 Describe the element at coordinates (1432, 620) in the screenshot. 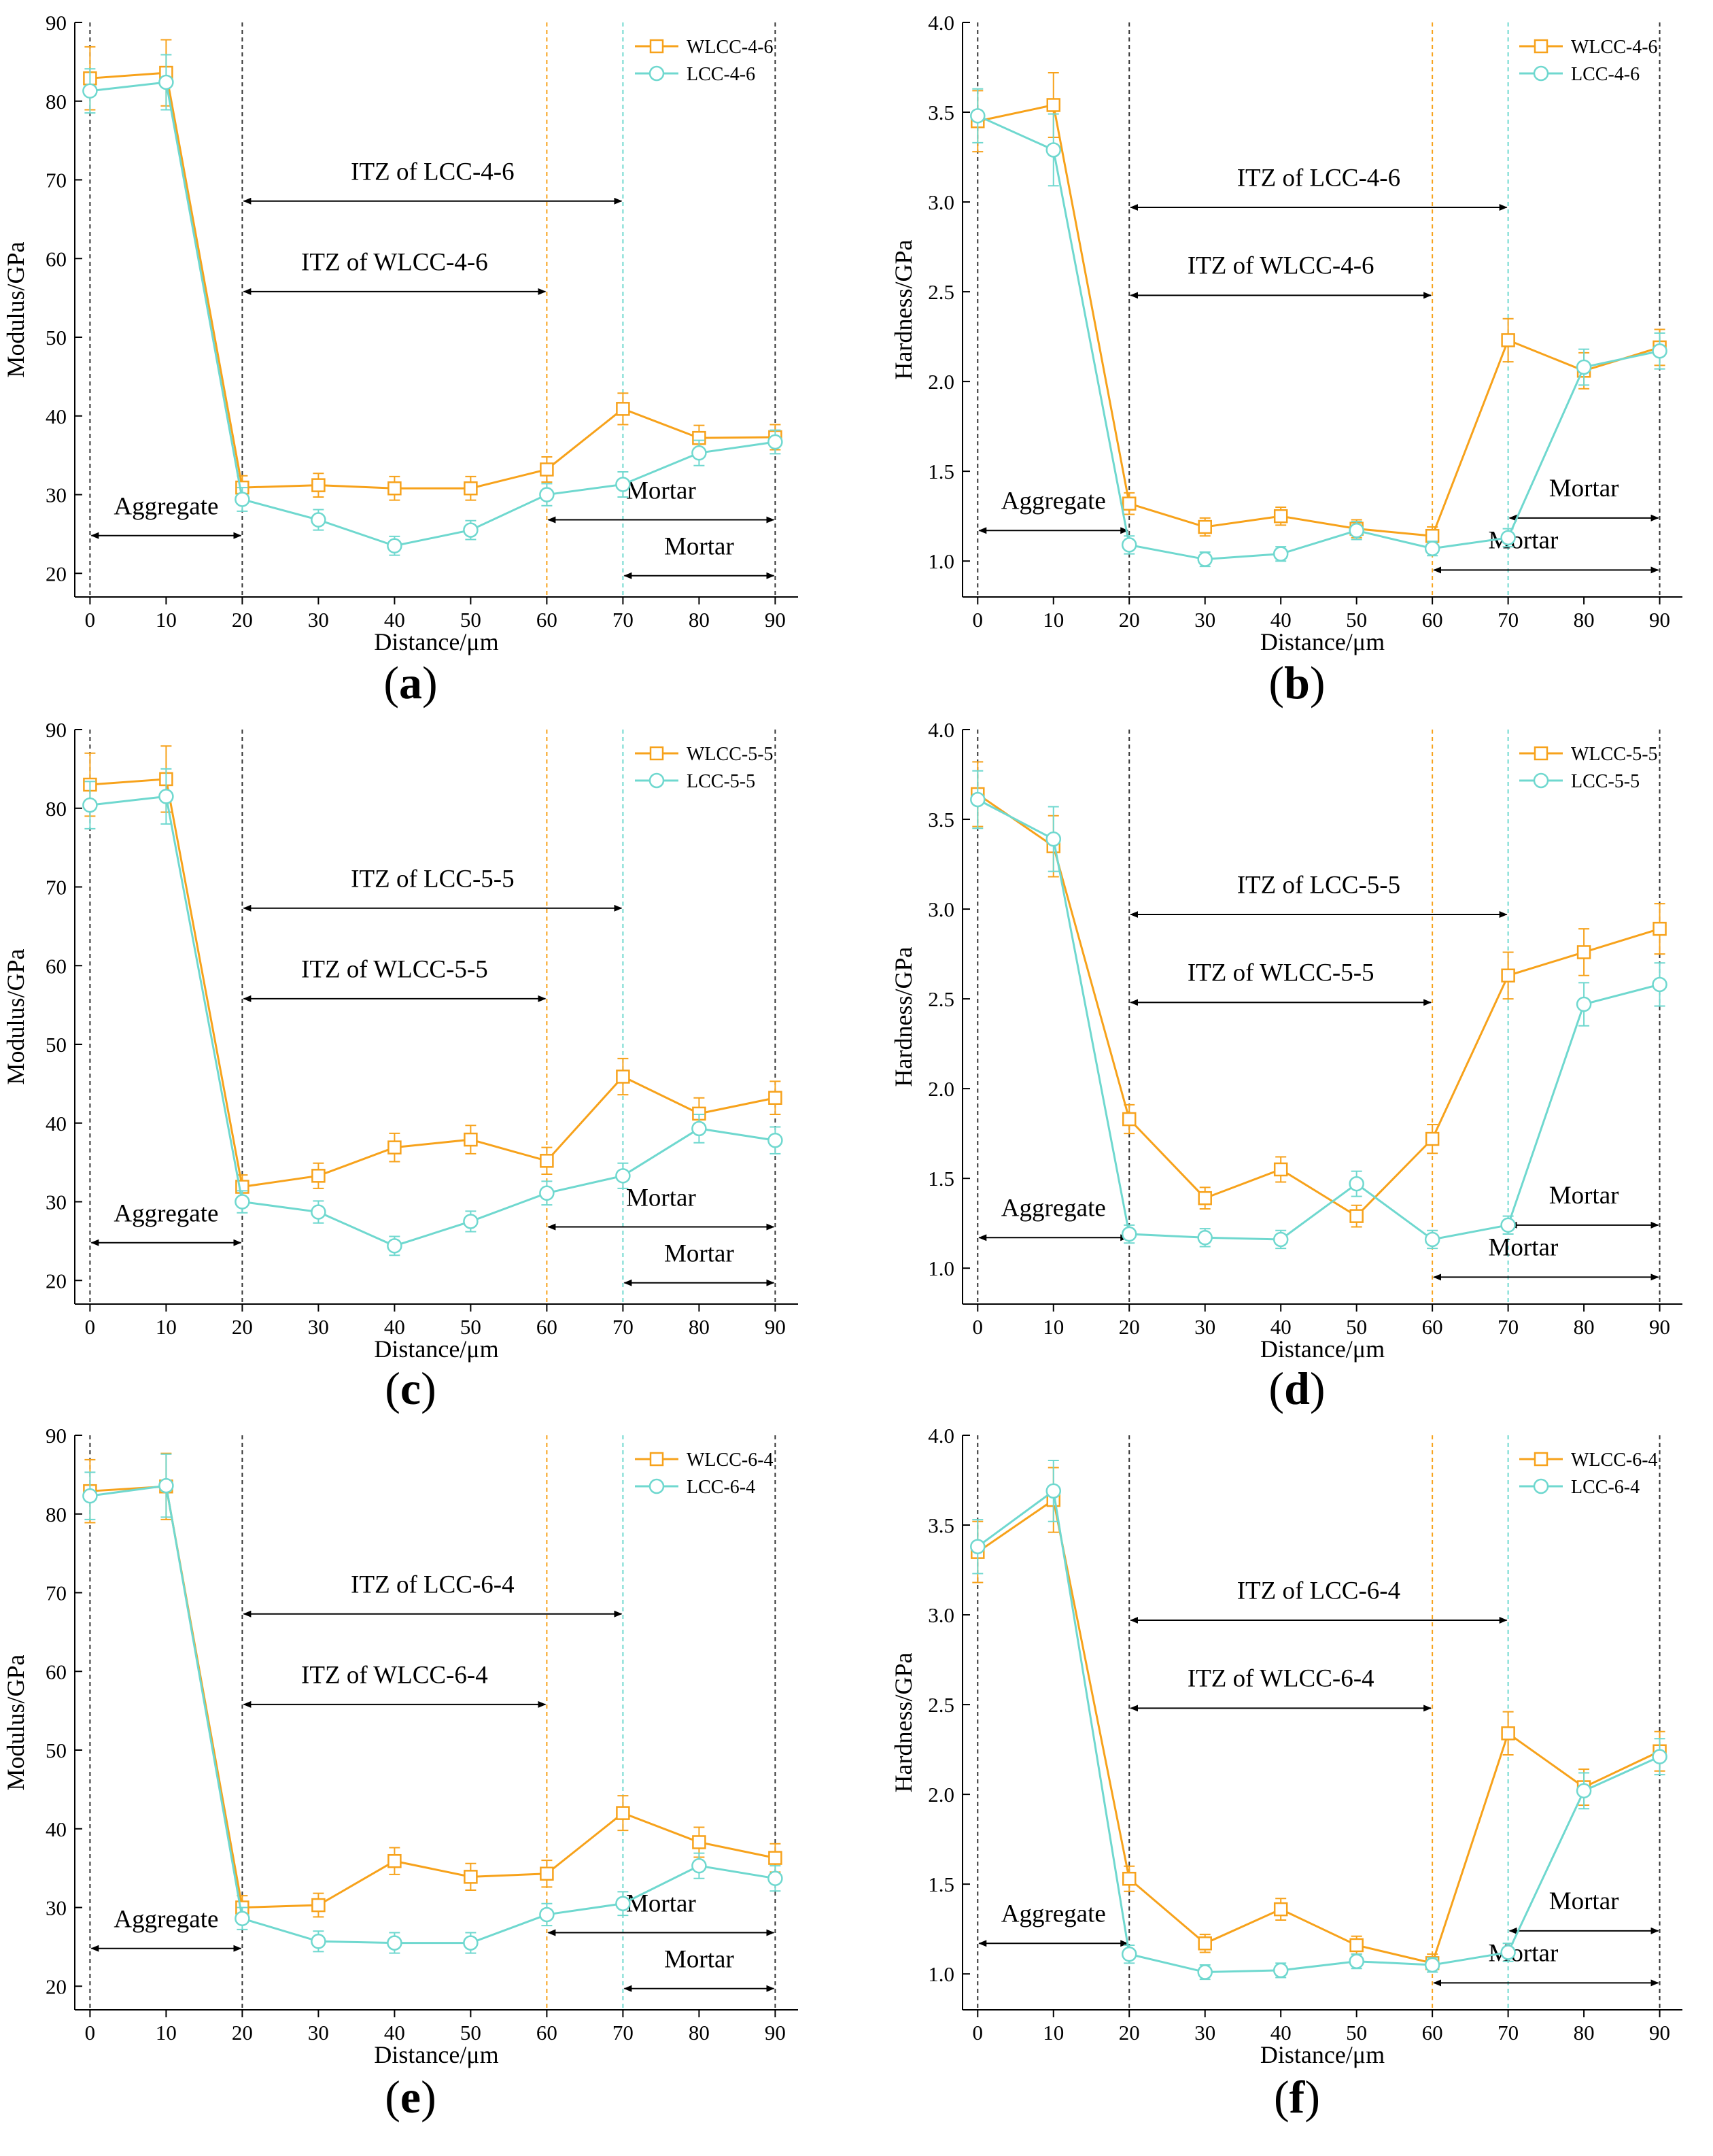

I see `x-tick-label: 60` at that location.